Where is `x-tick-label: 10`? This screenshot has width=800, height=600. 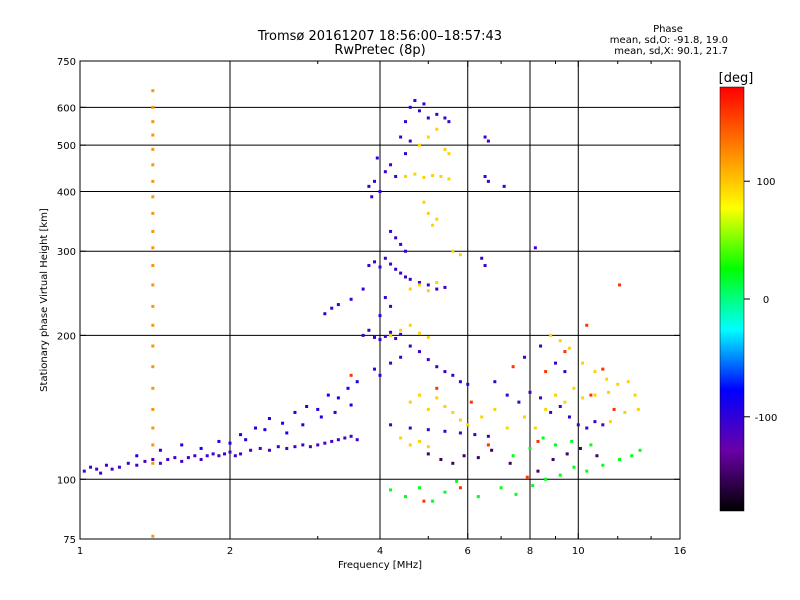 x-tick-label: 10 is located at coordinates (578, 551).